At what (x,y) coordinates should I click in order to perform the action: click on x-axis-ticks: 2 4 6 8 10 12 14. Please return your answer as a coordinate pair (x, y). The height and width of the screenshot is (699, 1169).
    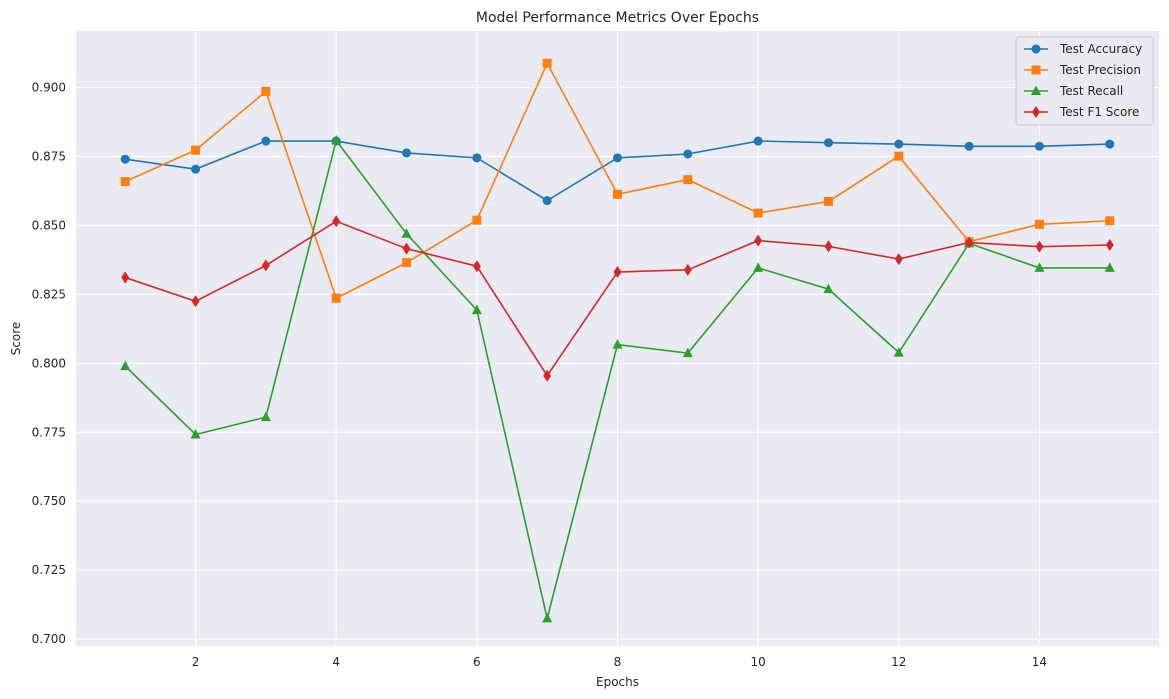
    Looking at the image, I should click on (619, 662).